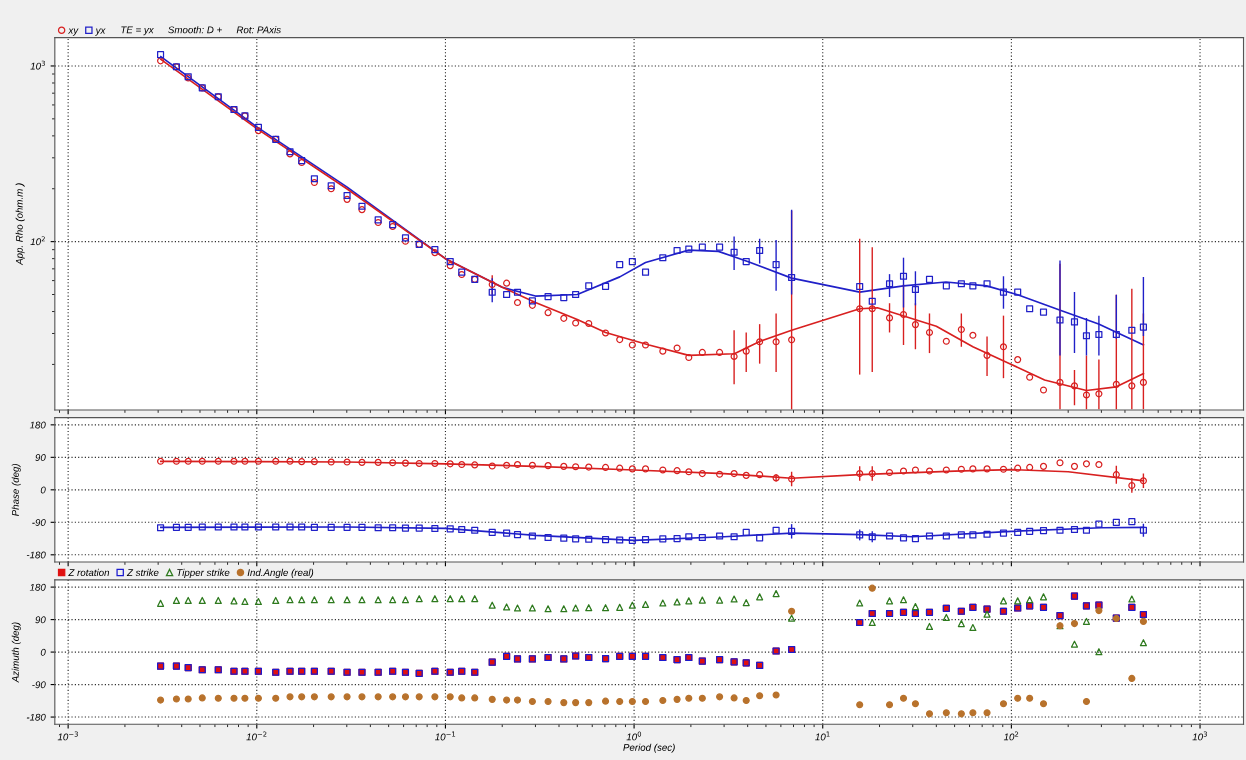 The width and height of the screenshot is (1246, 760). I want to click on x-tick-label: 10$^{−1}$, so click(445, 736).